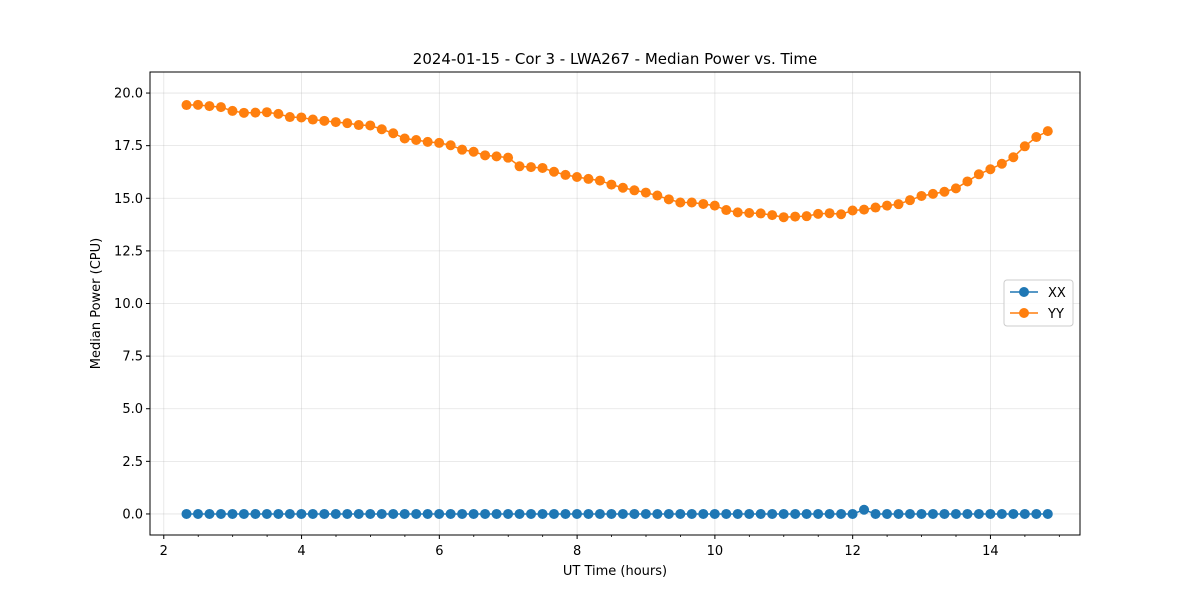  Describe the element at coordinates (96, 303) in the screenshot. I see `y-axis-label: Median Power (CPU)` at that location.